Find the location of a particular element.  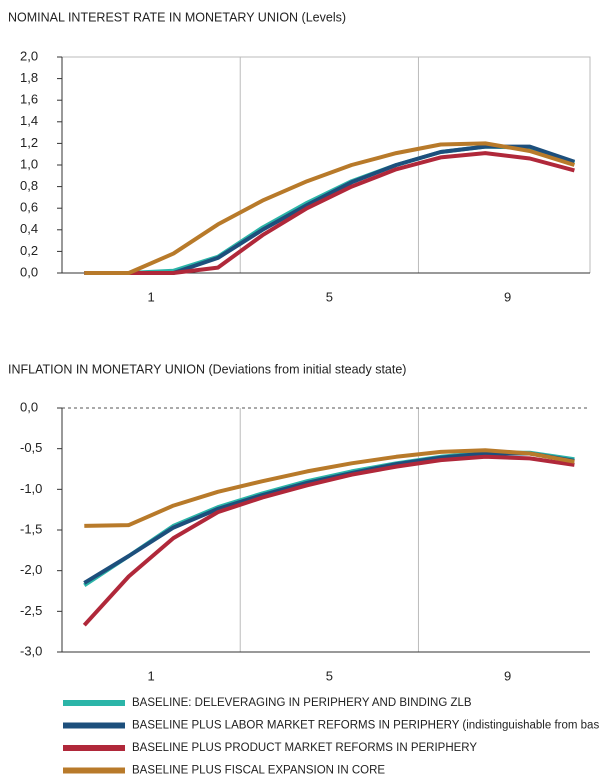

y-tick-label: -1,0 is located at coordinates (31, 488).